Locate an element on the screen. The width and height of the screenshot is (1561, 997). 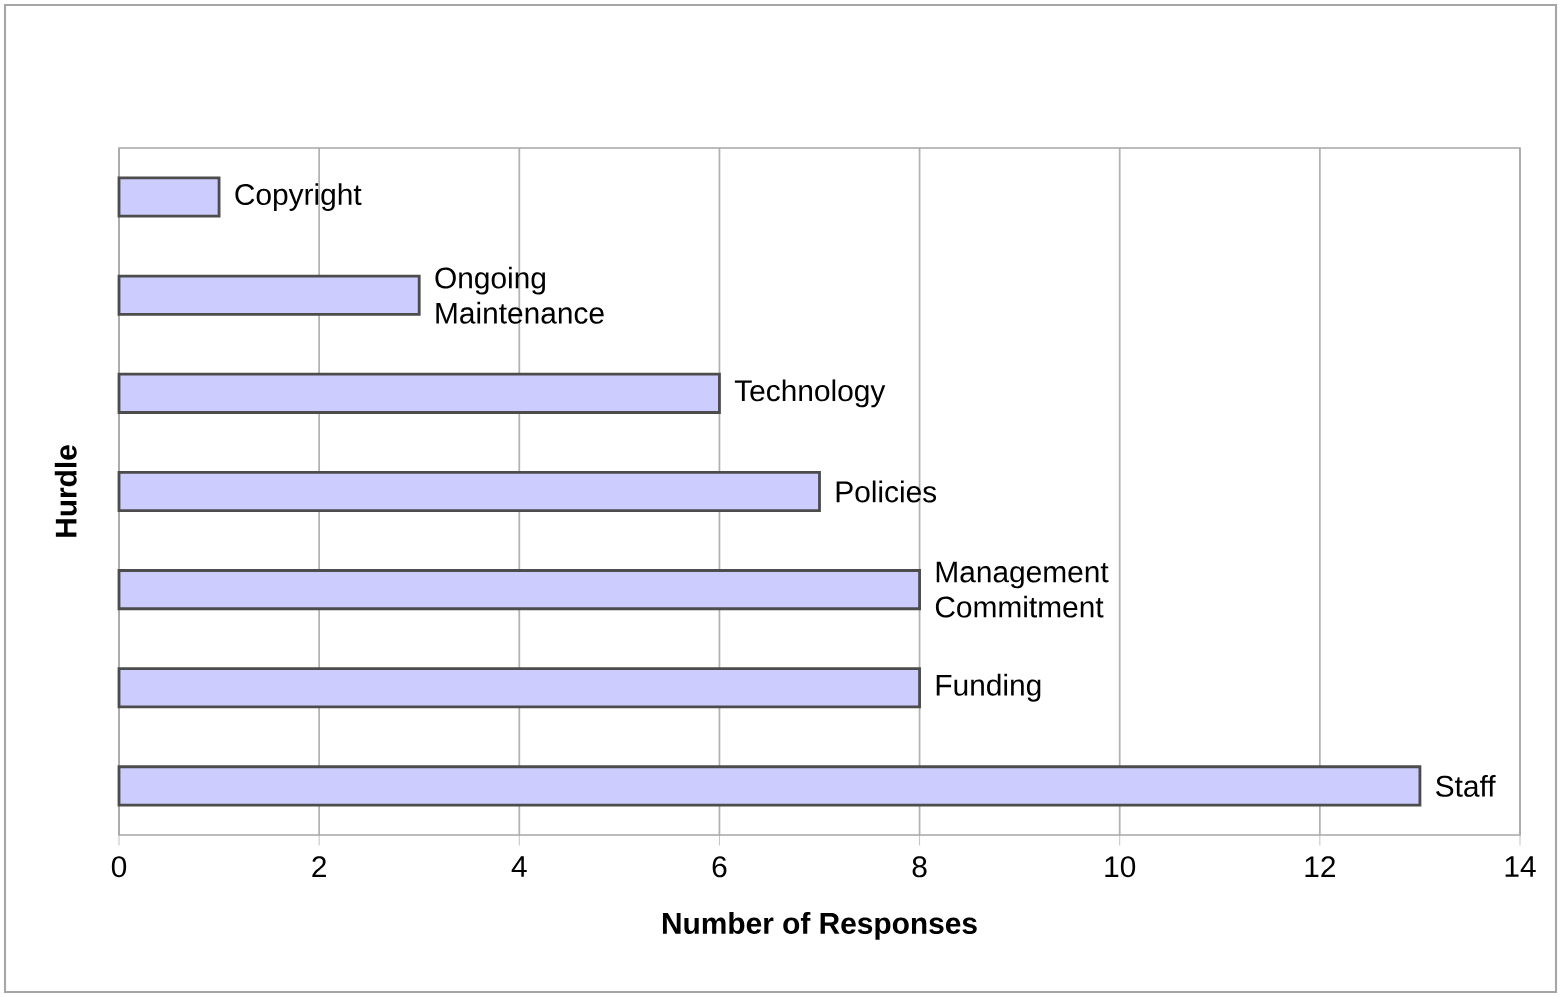
x-tick-label: 4 is located at coordinates (519, 866).